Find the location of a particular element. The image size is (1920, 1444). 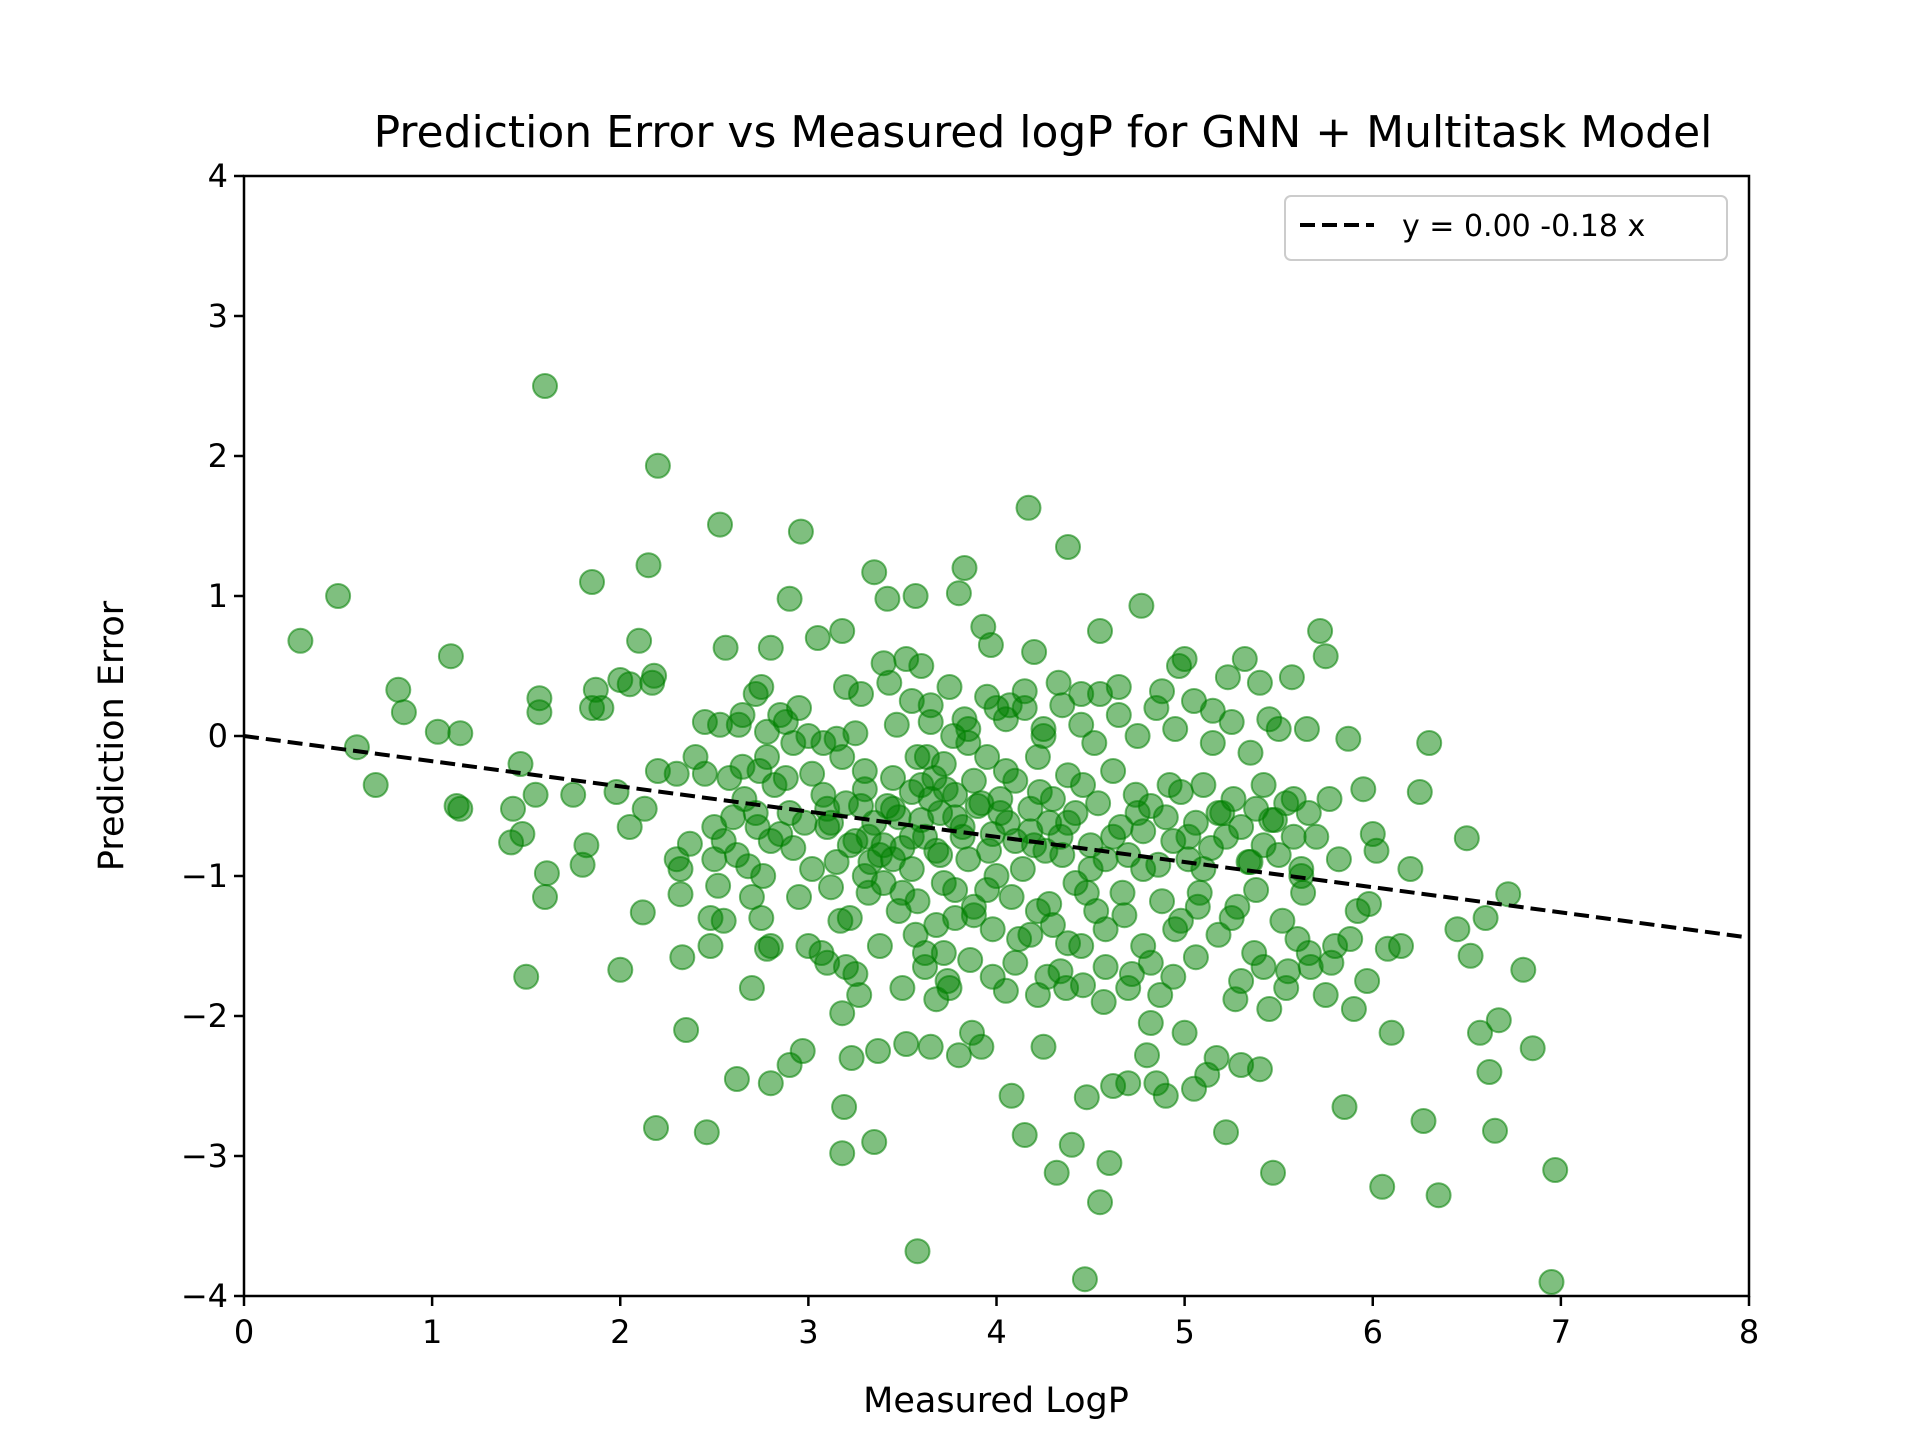

x-axis-ticks: 0 1 2 3 4 5 6 7 8 is located at coordinates (996, 1323).